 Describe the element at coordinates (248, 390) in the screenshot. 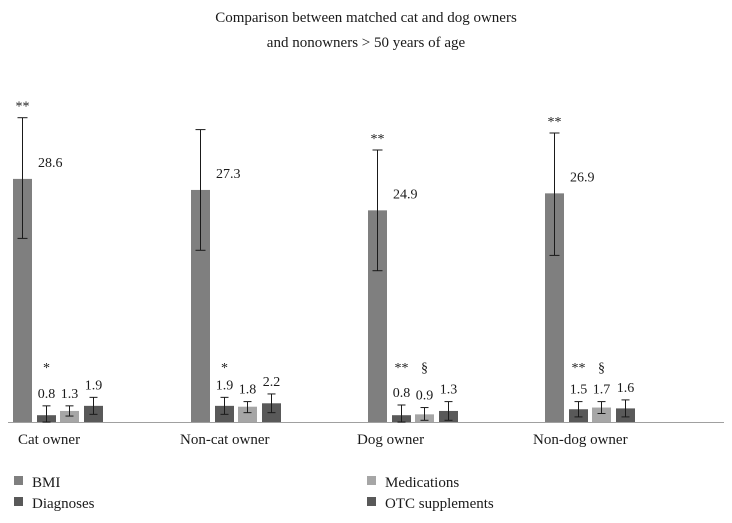

I see `data-label: 1.8` at that location.